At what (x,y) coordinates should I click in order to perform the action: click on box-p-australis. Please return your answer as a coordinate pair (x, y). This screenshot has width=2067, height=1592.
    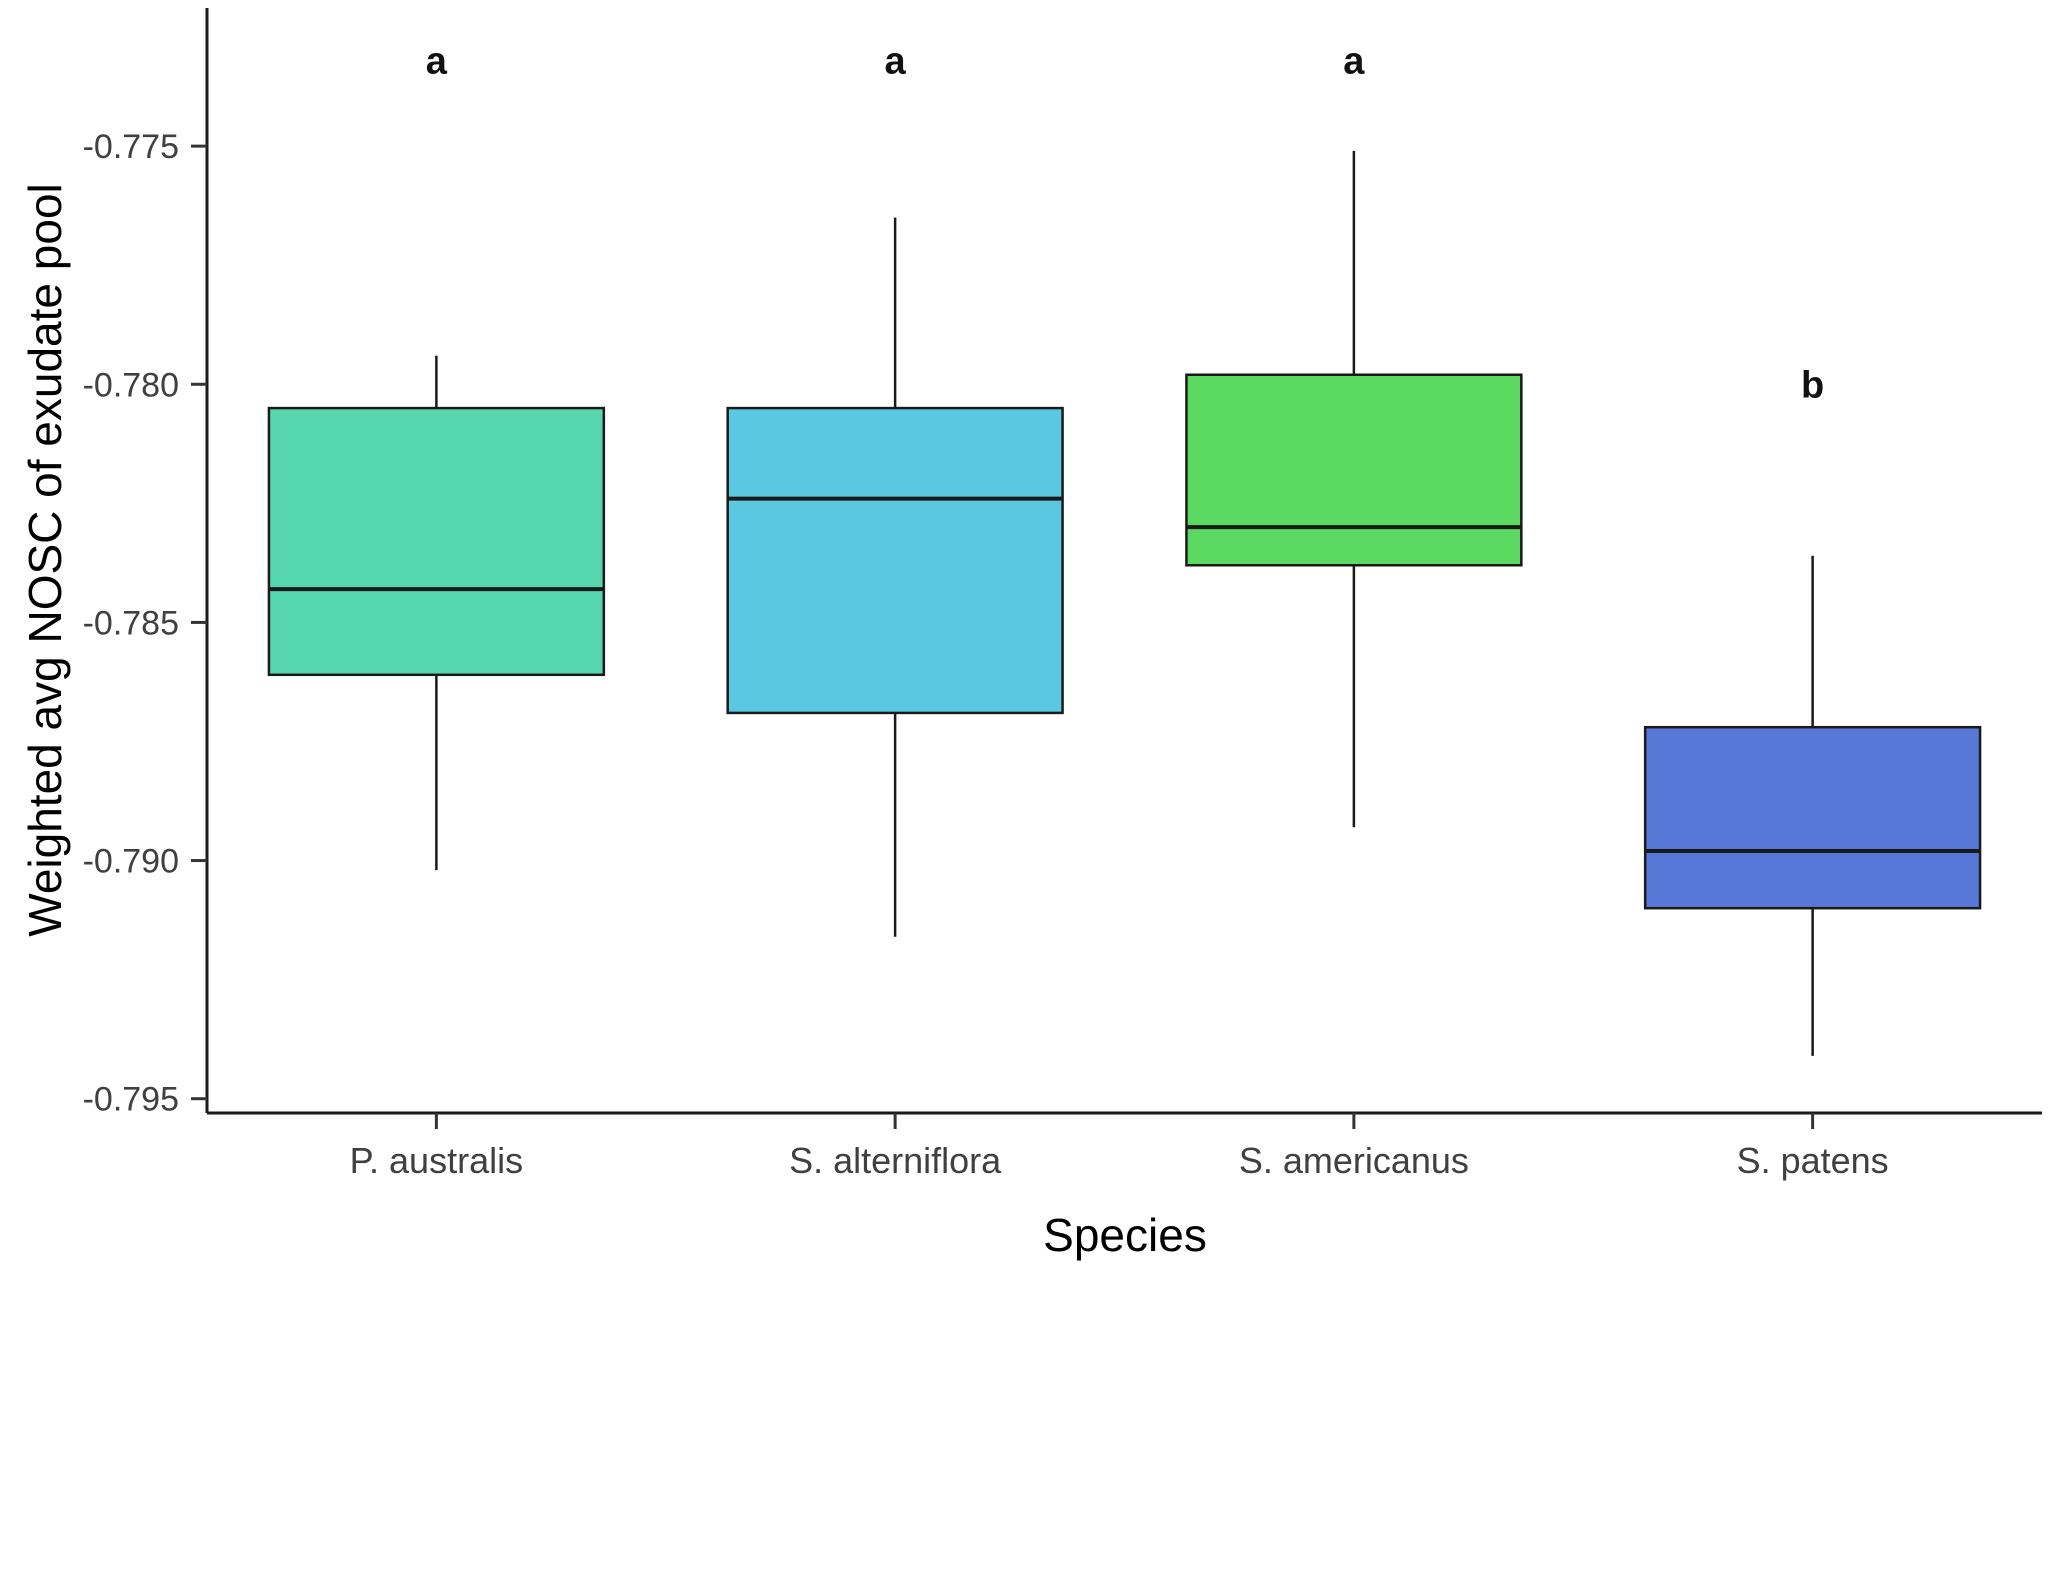
    Looking at the image, I should click on (436, 541).